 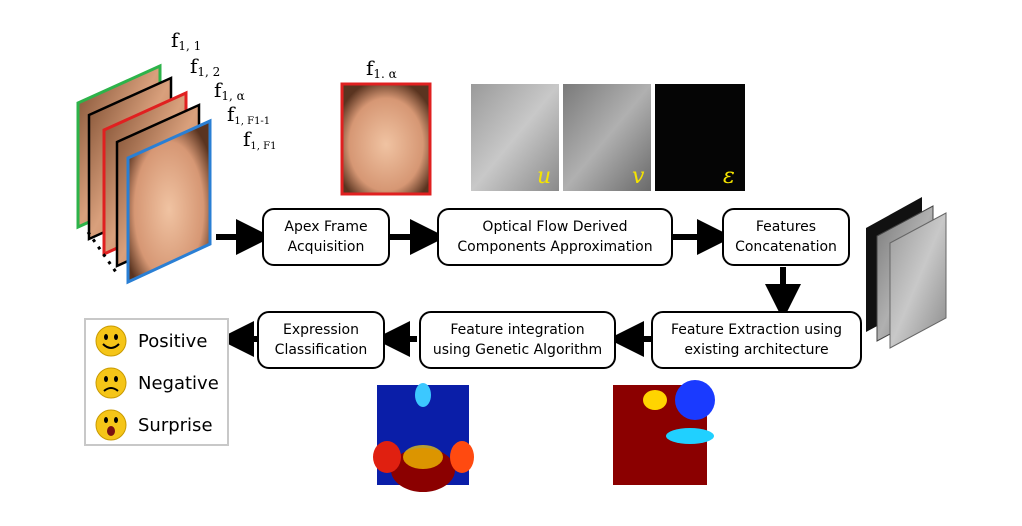 I want to click on concat-stack, so click(x=906, y=273).